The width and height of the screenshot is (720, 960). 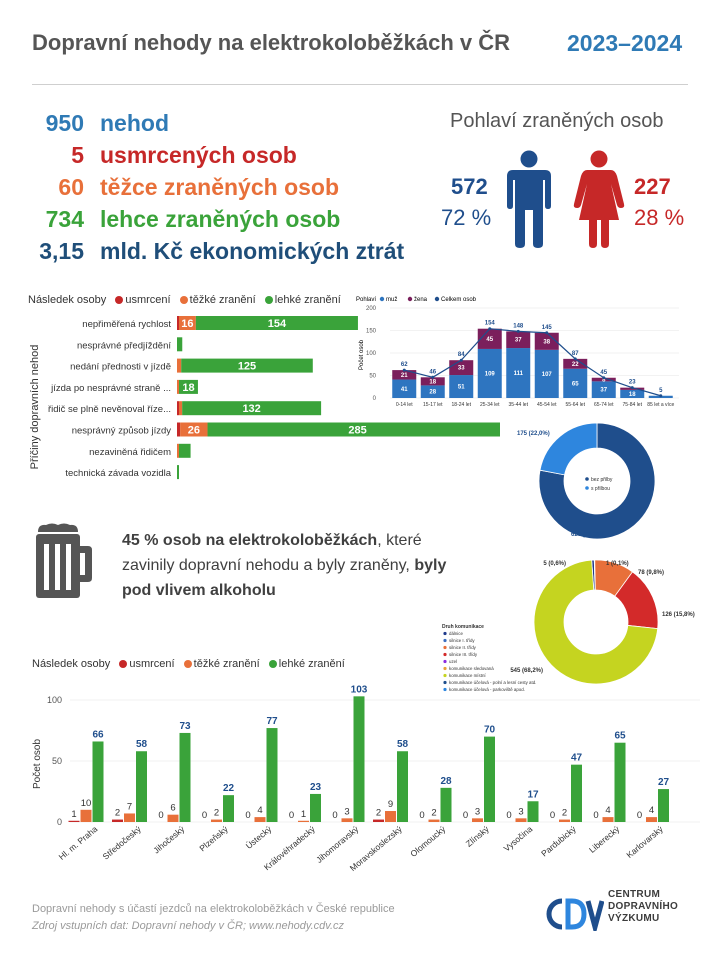 What do you see at coordinates (490, 730) in the screenshot?
I see `value-light: 70` at bounding box center [490, 730].